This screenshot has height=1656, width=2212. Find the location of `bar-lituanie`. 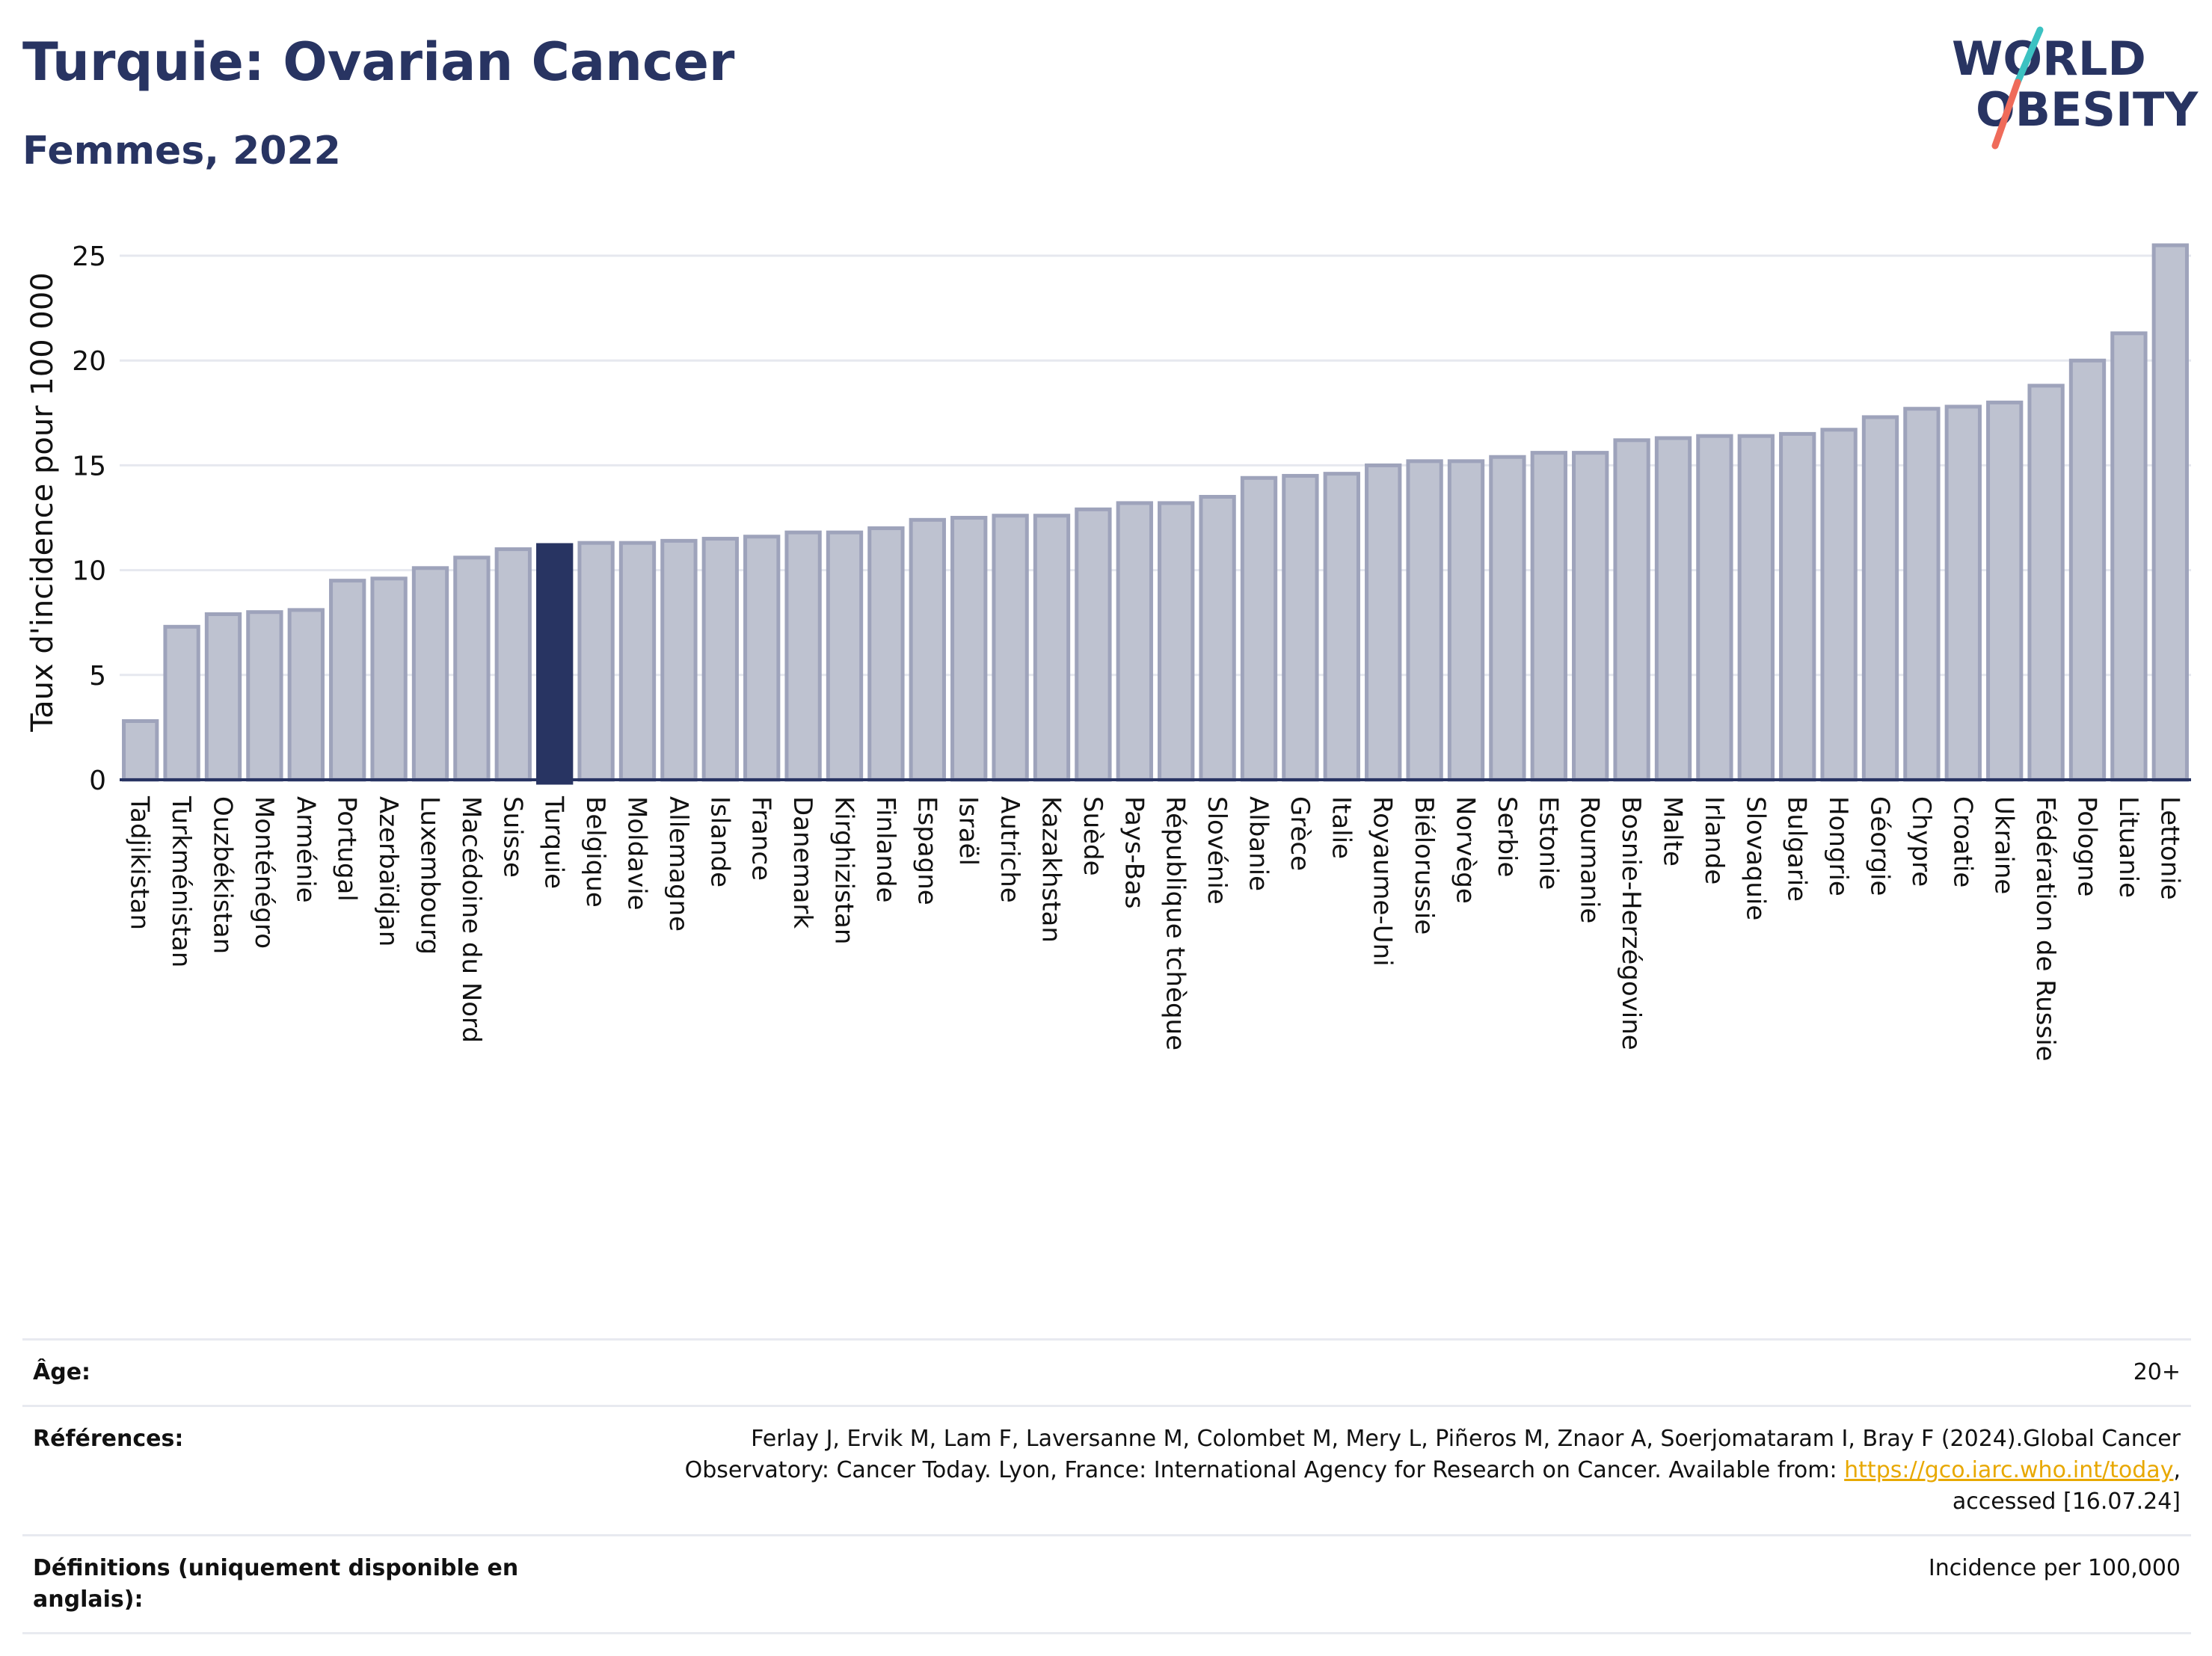

bar-lituanie is located at coordinates (2129, 556).